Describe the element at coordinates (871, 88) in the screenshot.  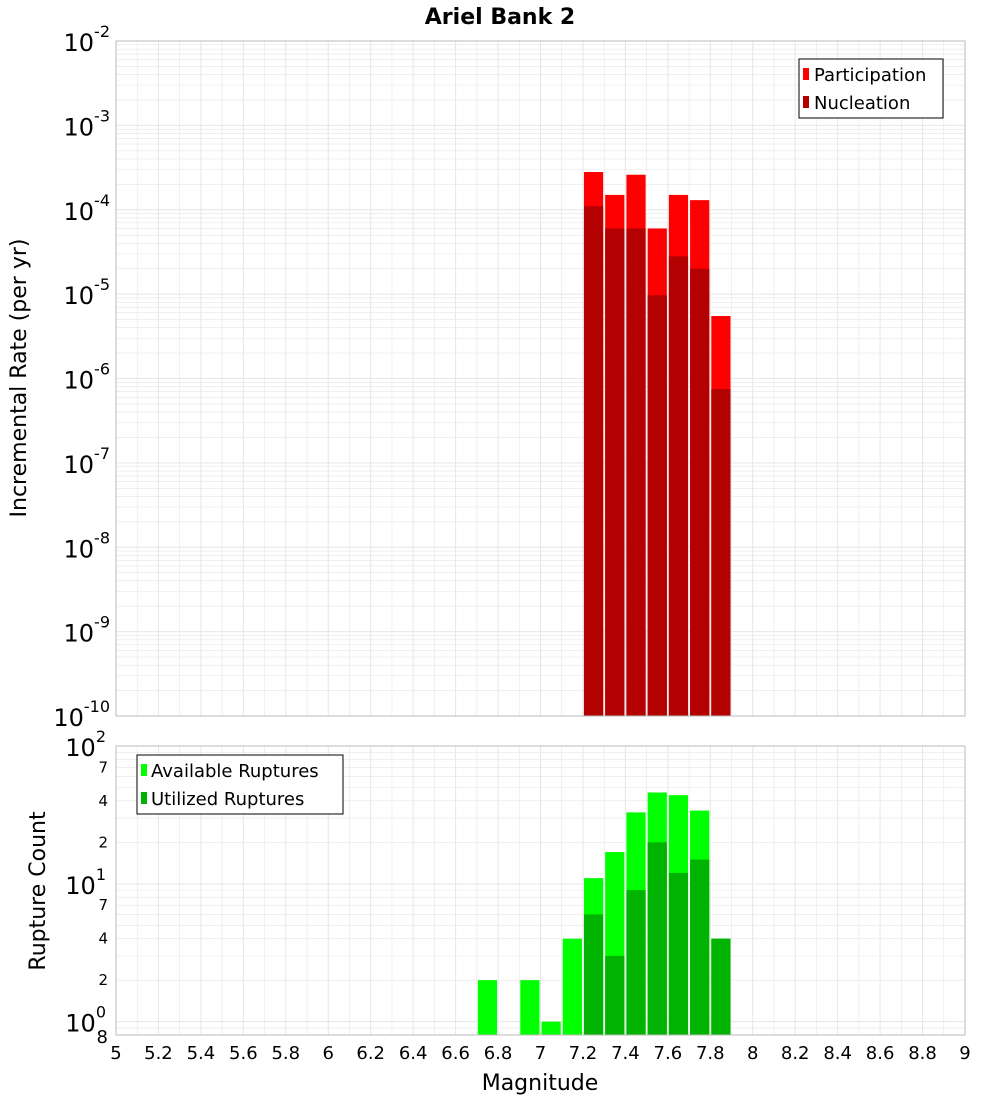
I see `legend-box-top` at that location.